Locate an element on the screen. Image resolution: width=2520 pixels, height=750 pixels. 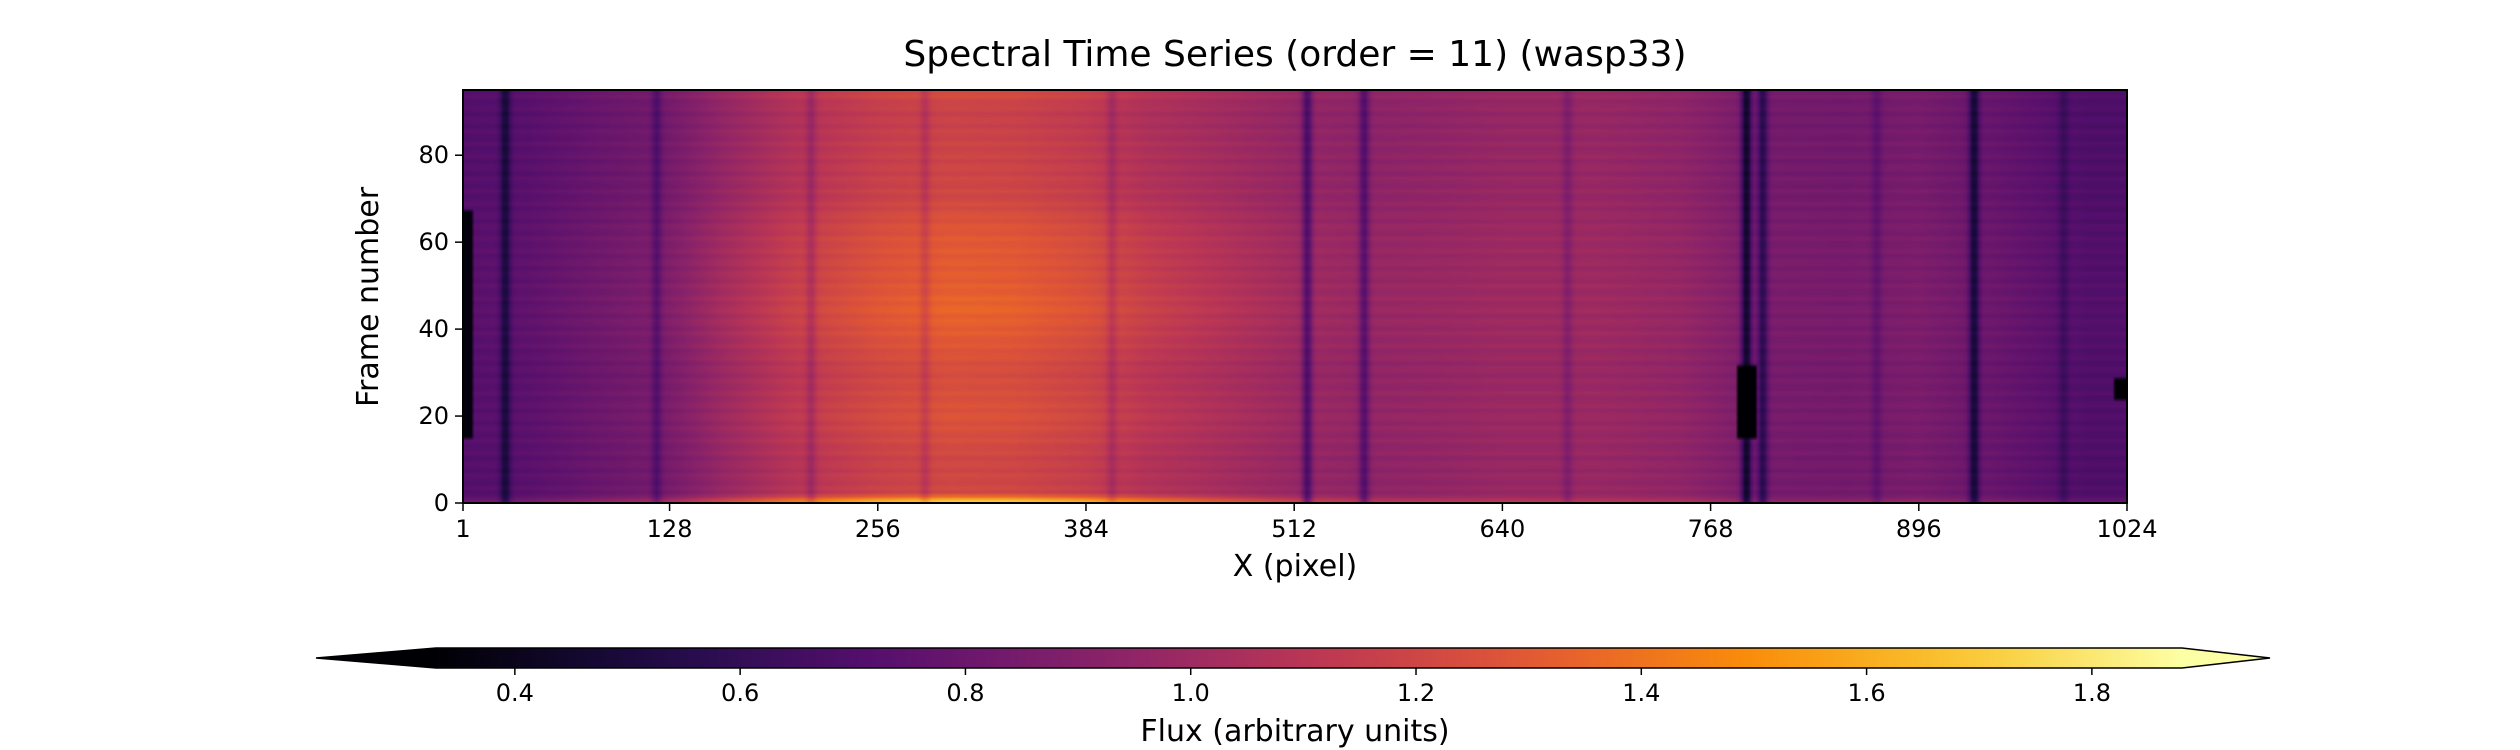
colorbar-tick-label: 0.8 is located at coordinates (965, 693).